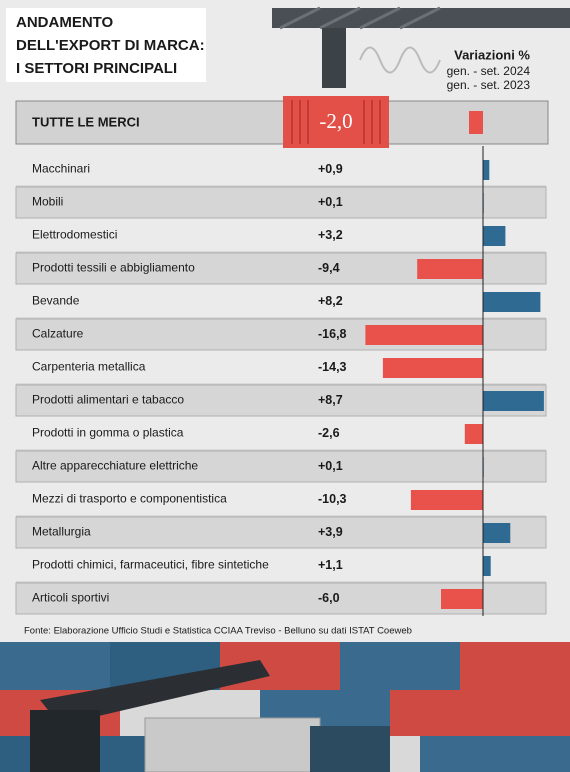 Image resolution: width=570 pixels, height=772 pixels. What do you see at coordinates (58, 334) in the screenshot?
I see `category-label: Calzature` at bounding box center [58, 334].